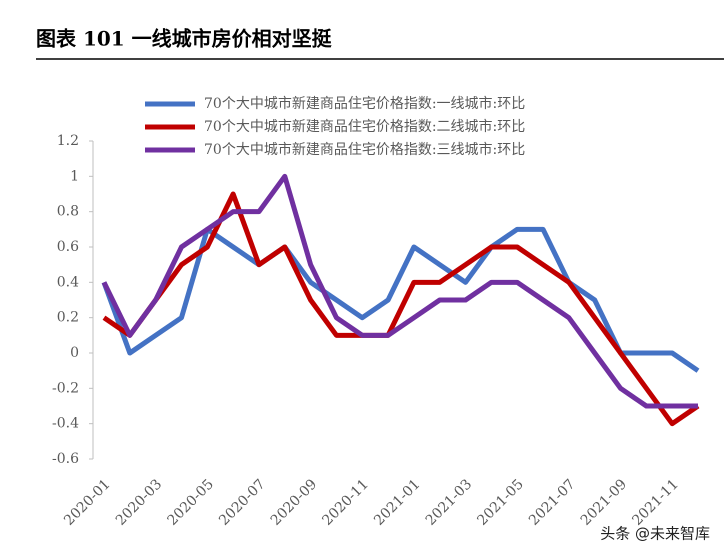 The image size is (724, 558). I want to click on x-tick-label: 2020-11, so click(345, 502).